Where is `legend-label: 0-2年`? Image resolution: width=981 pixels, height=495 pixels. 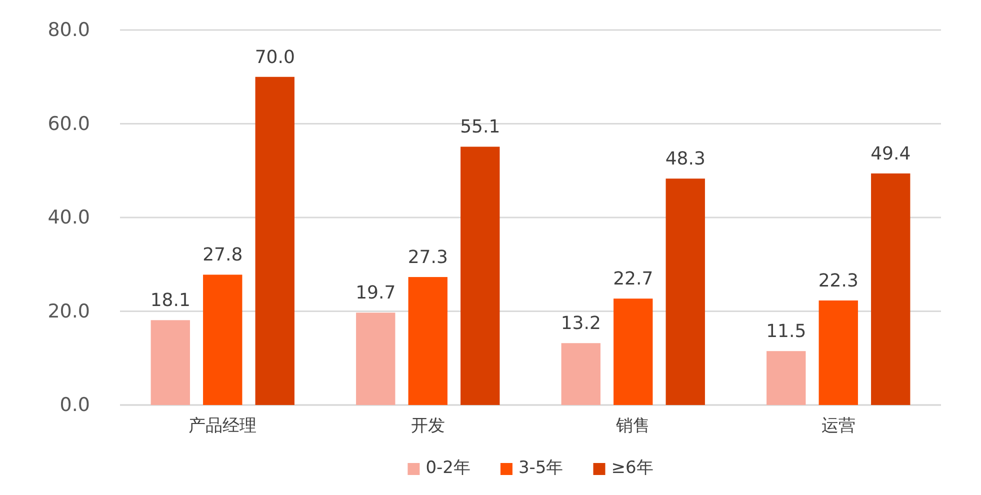
legend-label: 0-2年 is located at coordinates (448, 468).